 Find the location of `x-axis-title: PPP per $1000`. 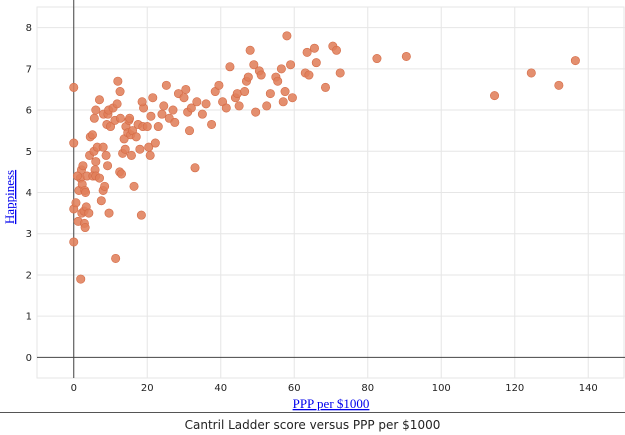

x-axis-title: PPP per $1000 is located at coordinates (331, 403).